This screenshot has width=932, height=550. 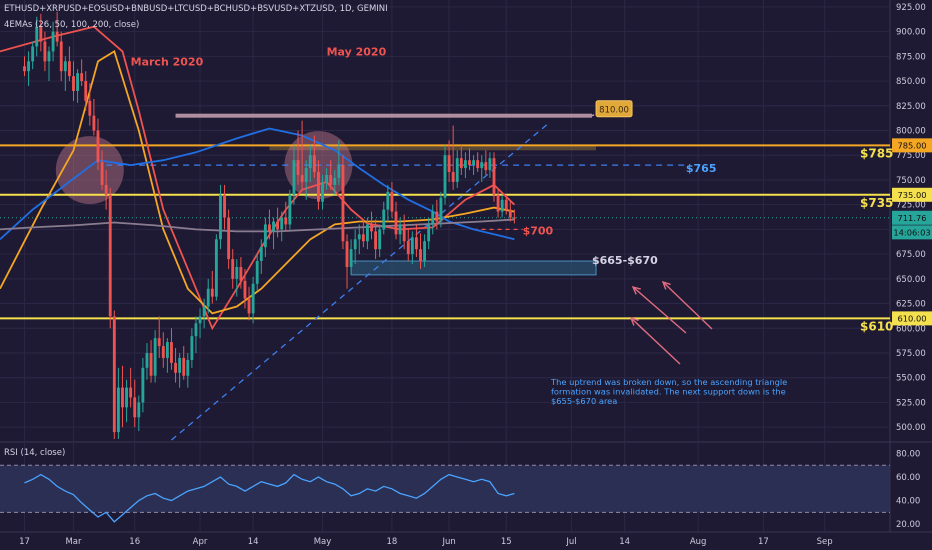 I want to click on arrow-icon, so click(x=659, y=310).